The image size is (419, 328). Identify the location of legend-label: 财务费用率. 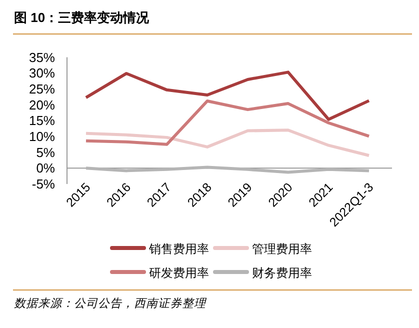
(282, 273).